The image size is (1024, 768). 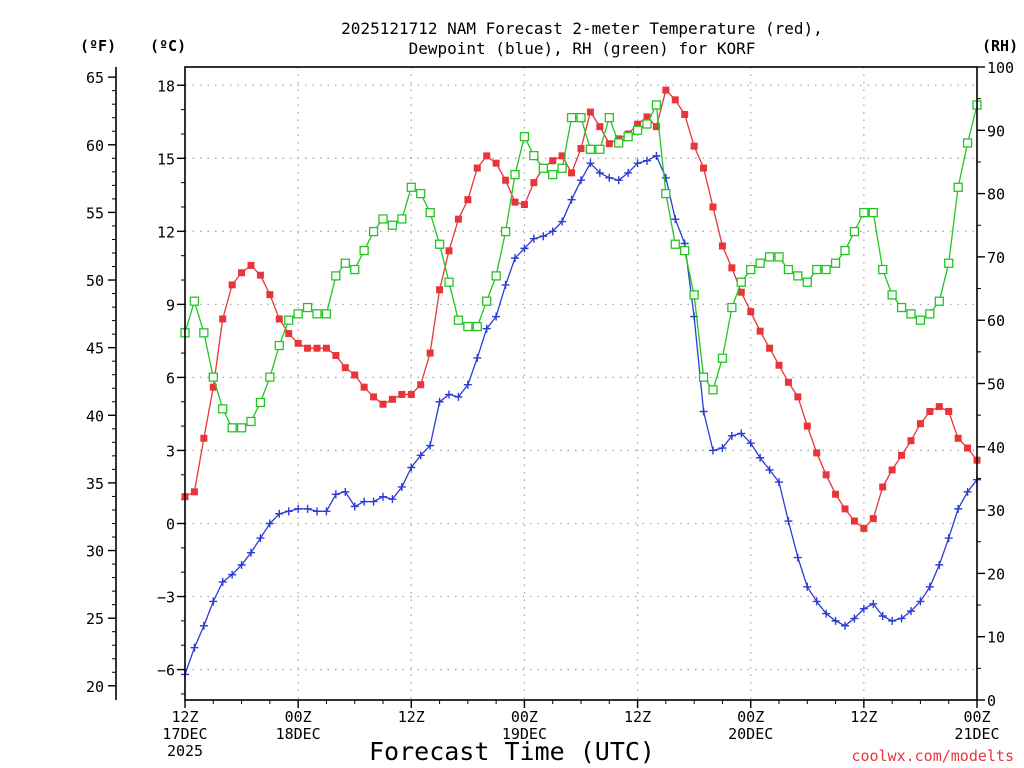 What do you see at coordinates (98, 46) in the screenshot?
I see `fahrenheit-unit-label: (ºF)` at bounding box center [98, 46].